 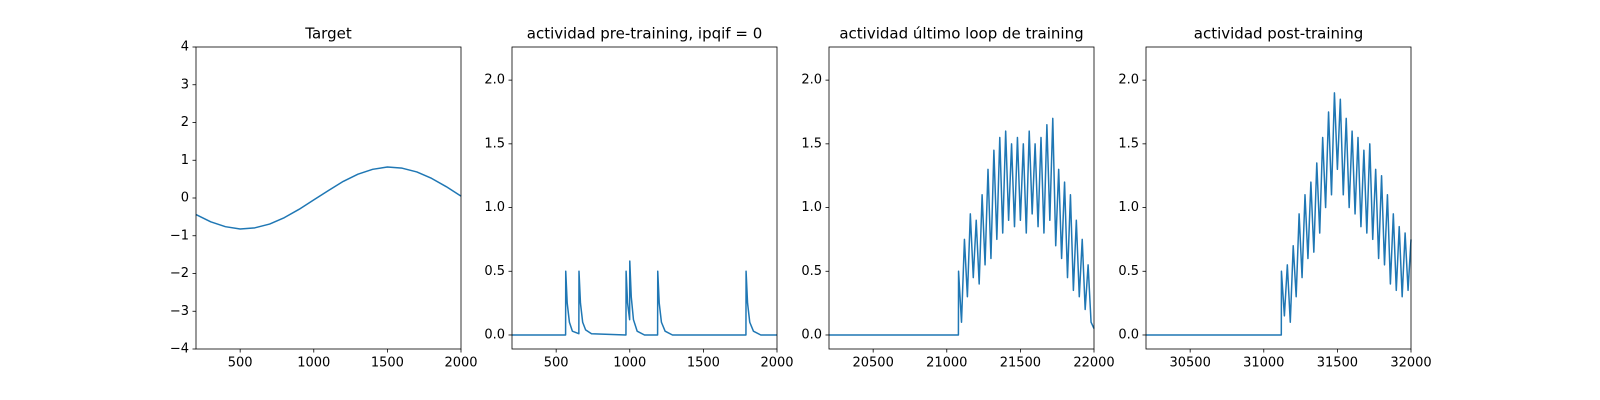 I want to click on x-tick-label: 30500, so click(x=1189, y=363).